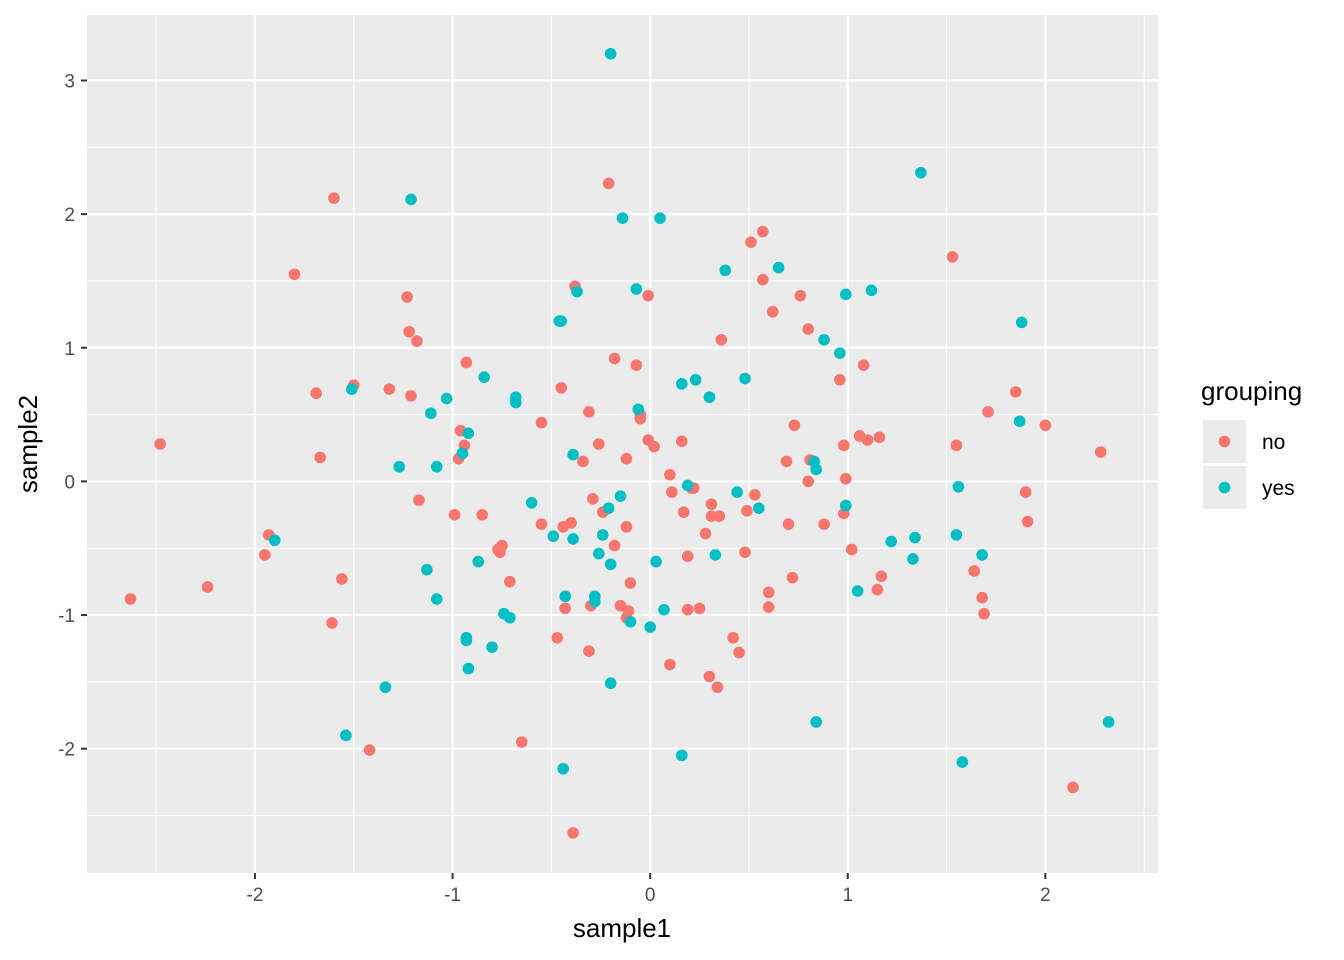  Describe the element at coordinates (1224, 441) in the screenshot. I see `legend-swatch-no` at that location.